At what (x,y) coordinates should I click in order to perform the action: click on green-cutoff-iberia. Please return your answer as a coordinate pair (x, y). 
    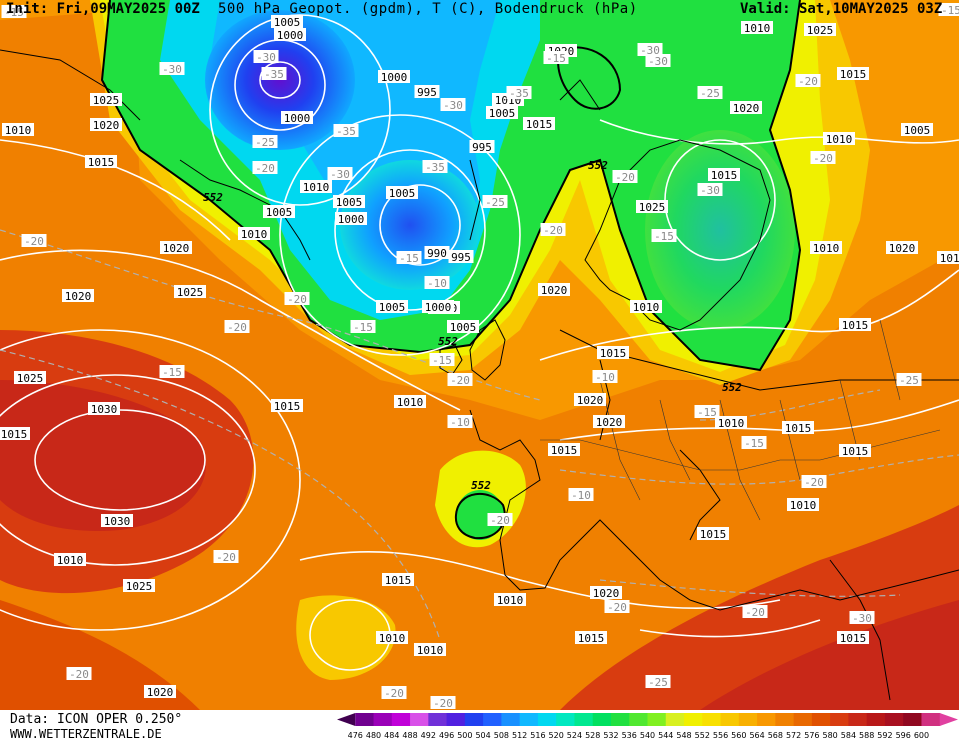
    Looking at the image, I should click on (480, 515).